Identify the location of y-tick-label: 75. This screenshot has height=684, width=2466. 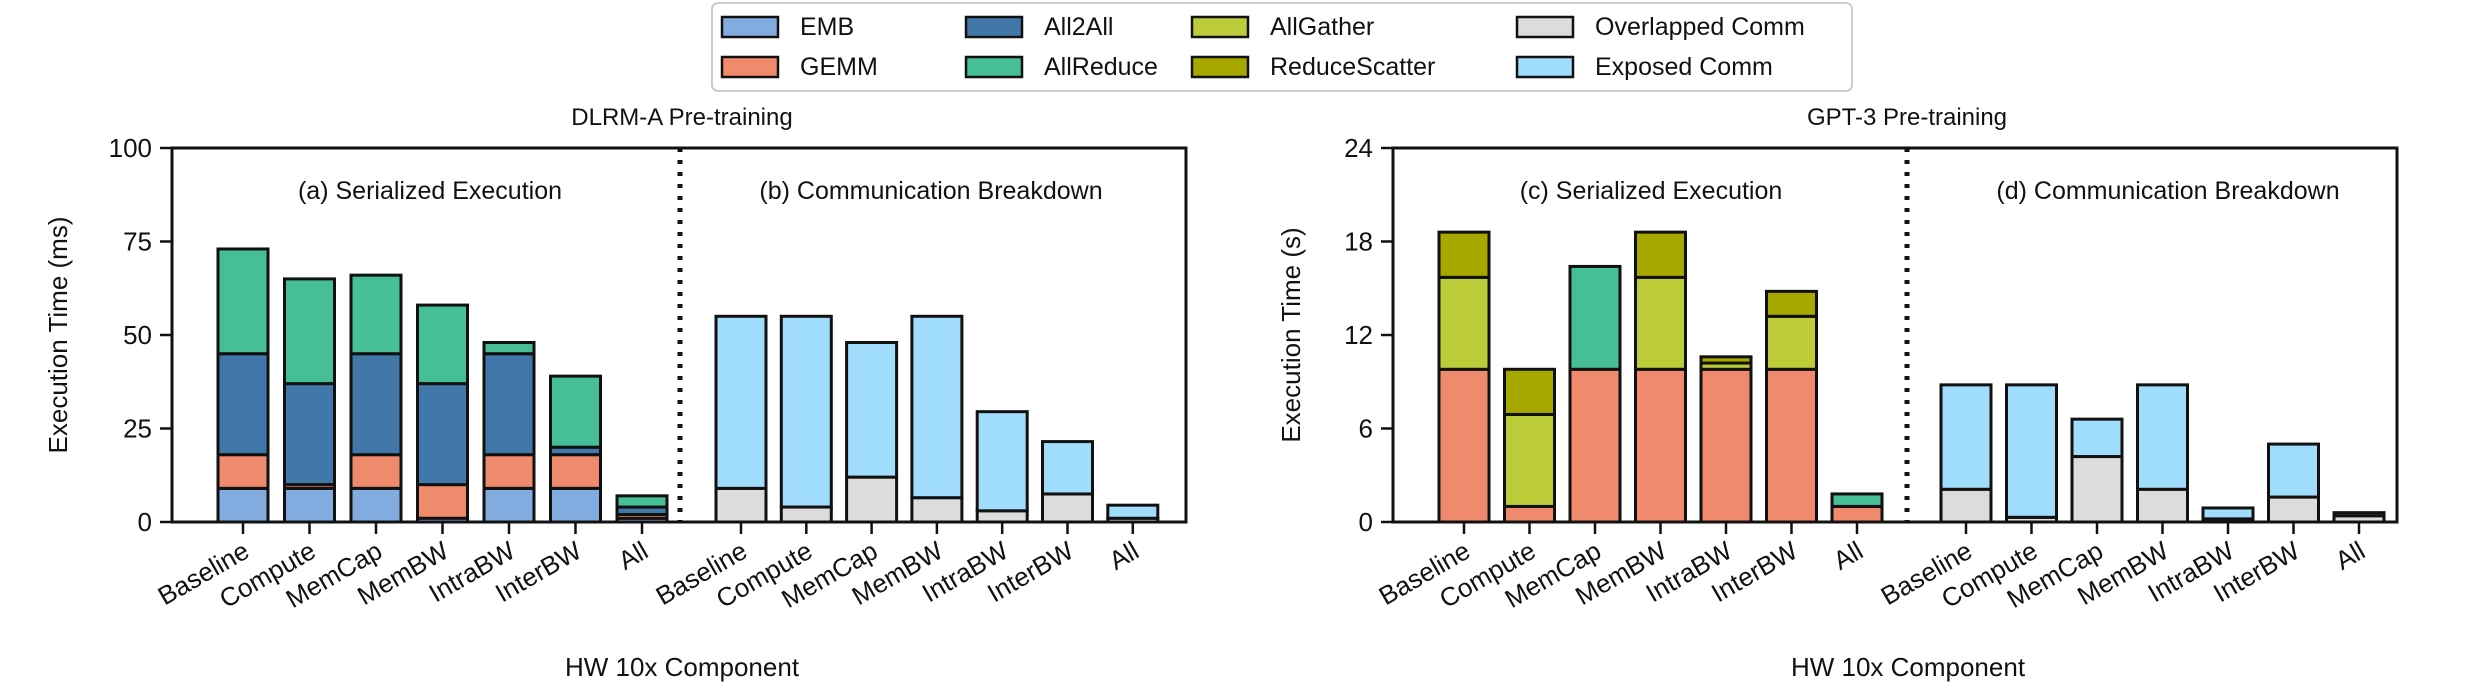
(137, 242).